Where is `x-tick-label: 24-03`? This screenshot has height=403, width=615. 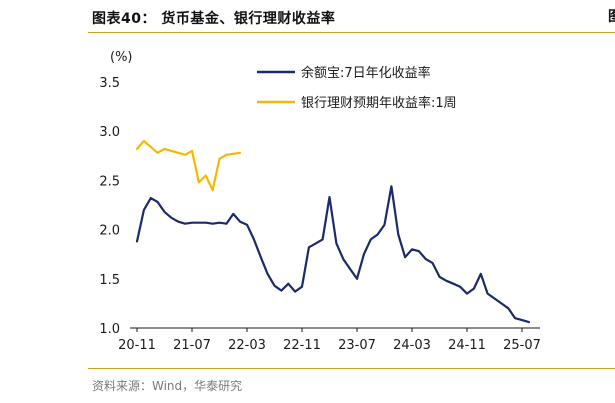
x-tick-label: 24-03 is located at coordinates (412, 345).